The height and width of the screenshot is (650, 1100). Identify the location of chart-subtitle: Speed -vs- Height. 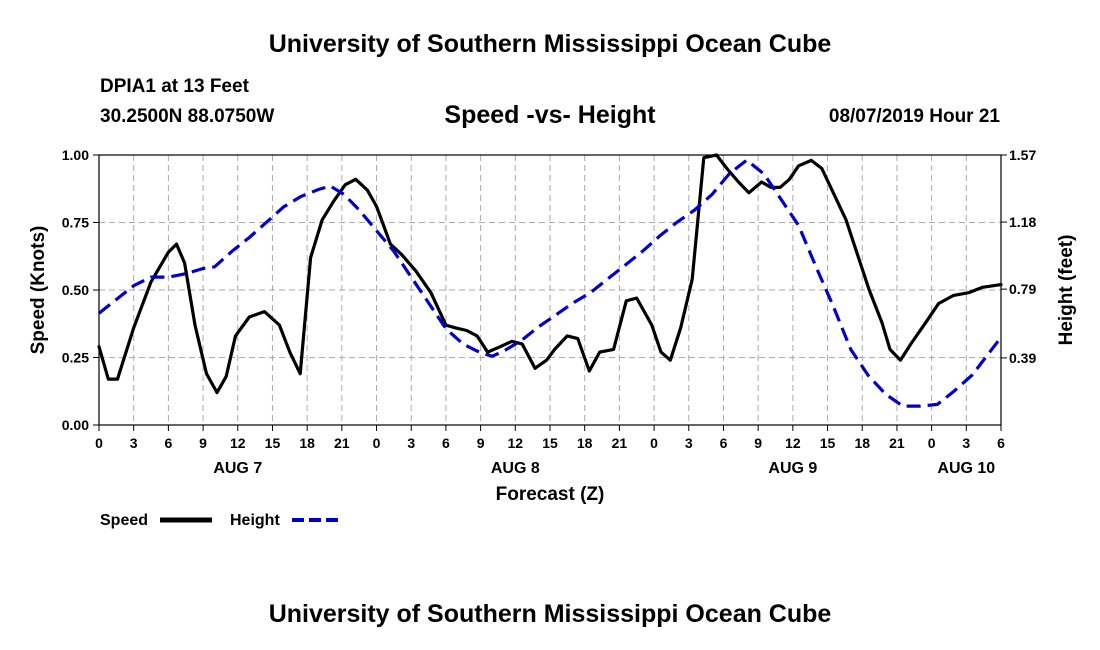
(550, 115).